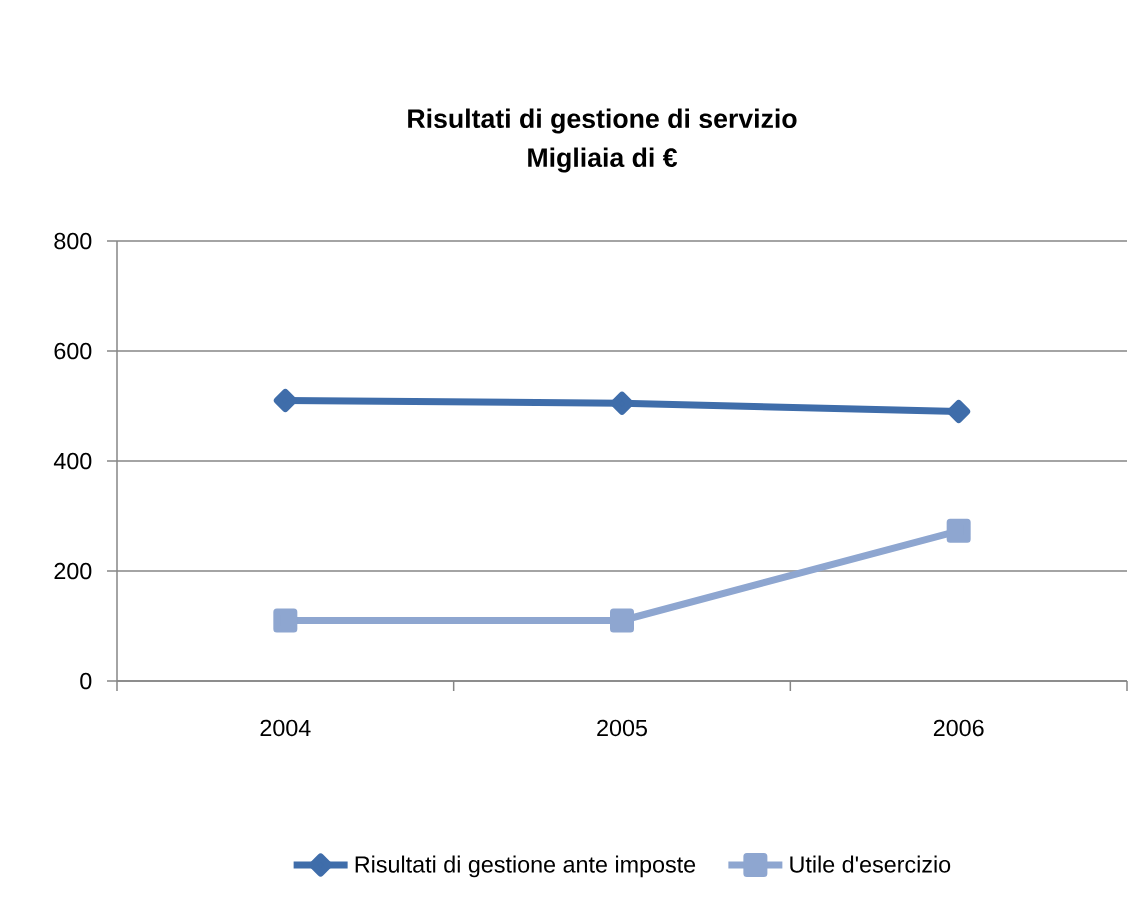 The height and width of the screenshot is (915, 1133). What do you see at coordinates (603, 160) in the screenshot?
I see `chart-subtitle: Migliaia di €` at bounding box center [603, 160].